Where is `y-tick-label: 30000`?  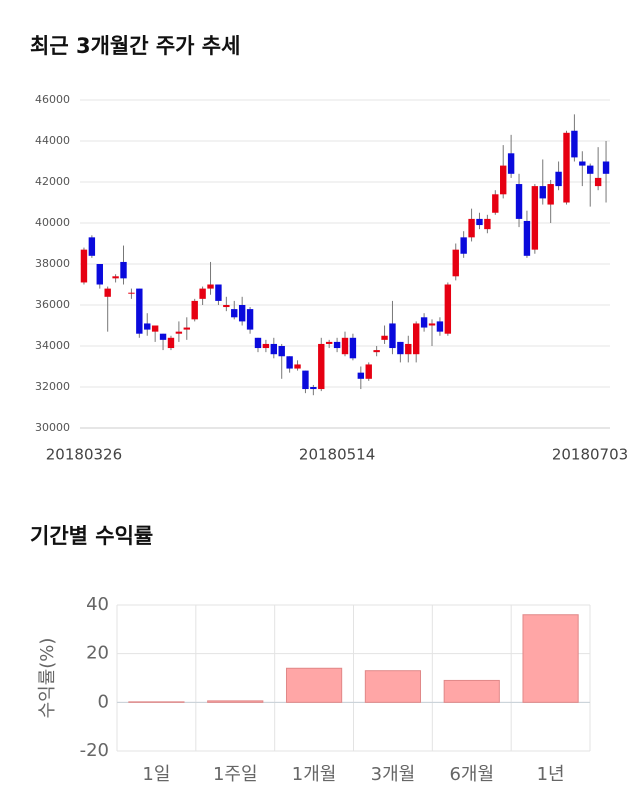
y-tick-label: 30000 is located at coordinates (52, 427).